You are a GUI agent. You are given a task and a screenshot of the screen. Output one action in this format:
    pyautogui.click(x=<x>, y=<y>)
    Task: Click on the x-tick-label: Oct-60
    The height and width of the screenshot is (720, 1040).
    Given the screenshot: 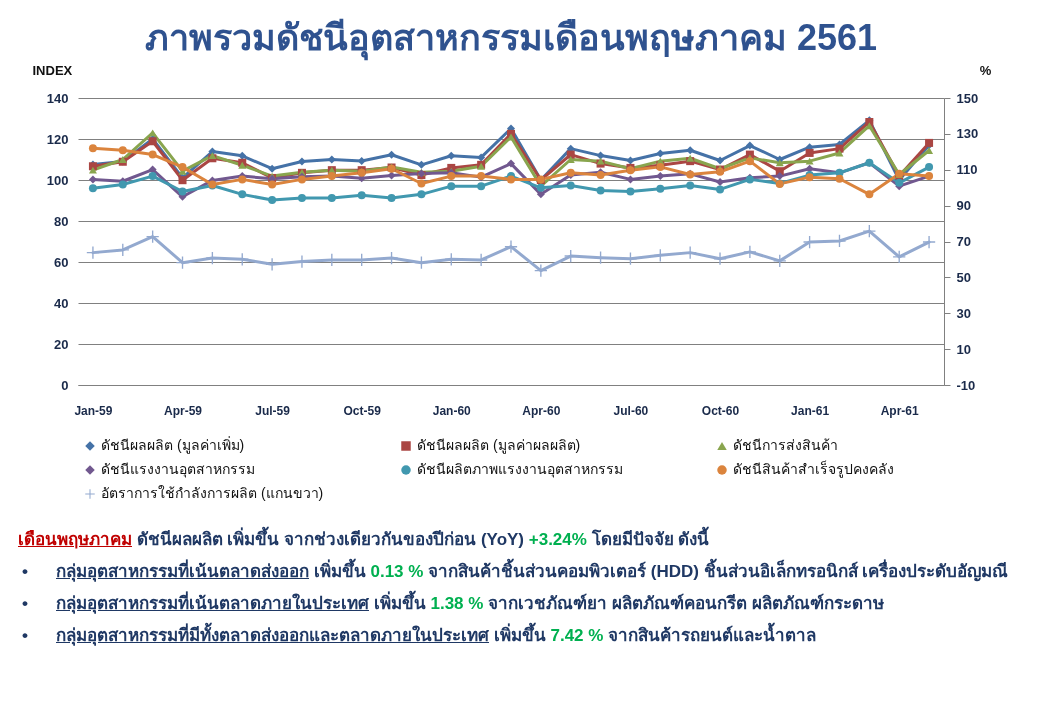 What is the action you would take?
    pyautogui.click(x=720, y=410)
    